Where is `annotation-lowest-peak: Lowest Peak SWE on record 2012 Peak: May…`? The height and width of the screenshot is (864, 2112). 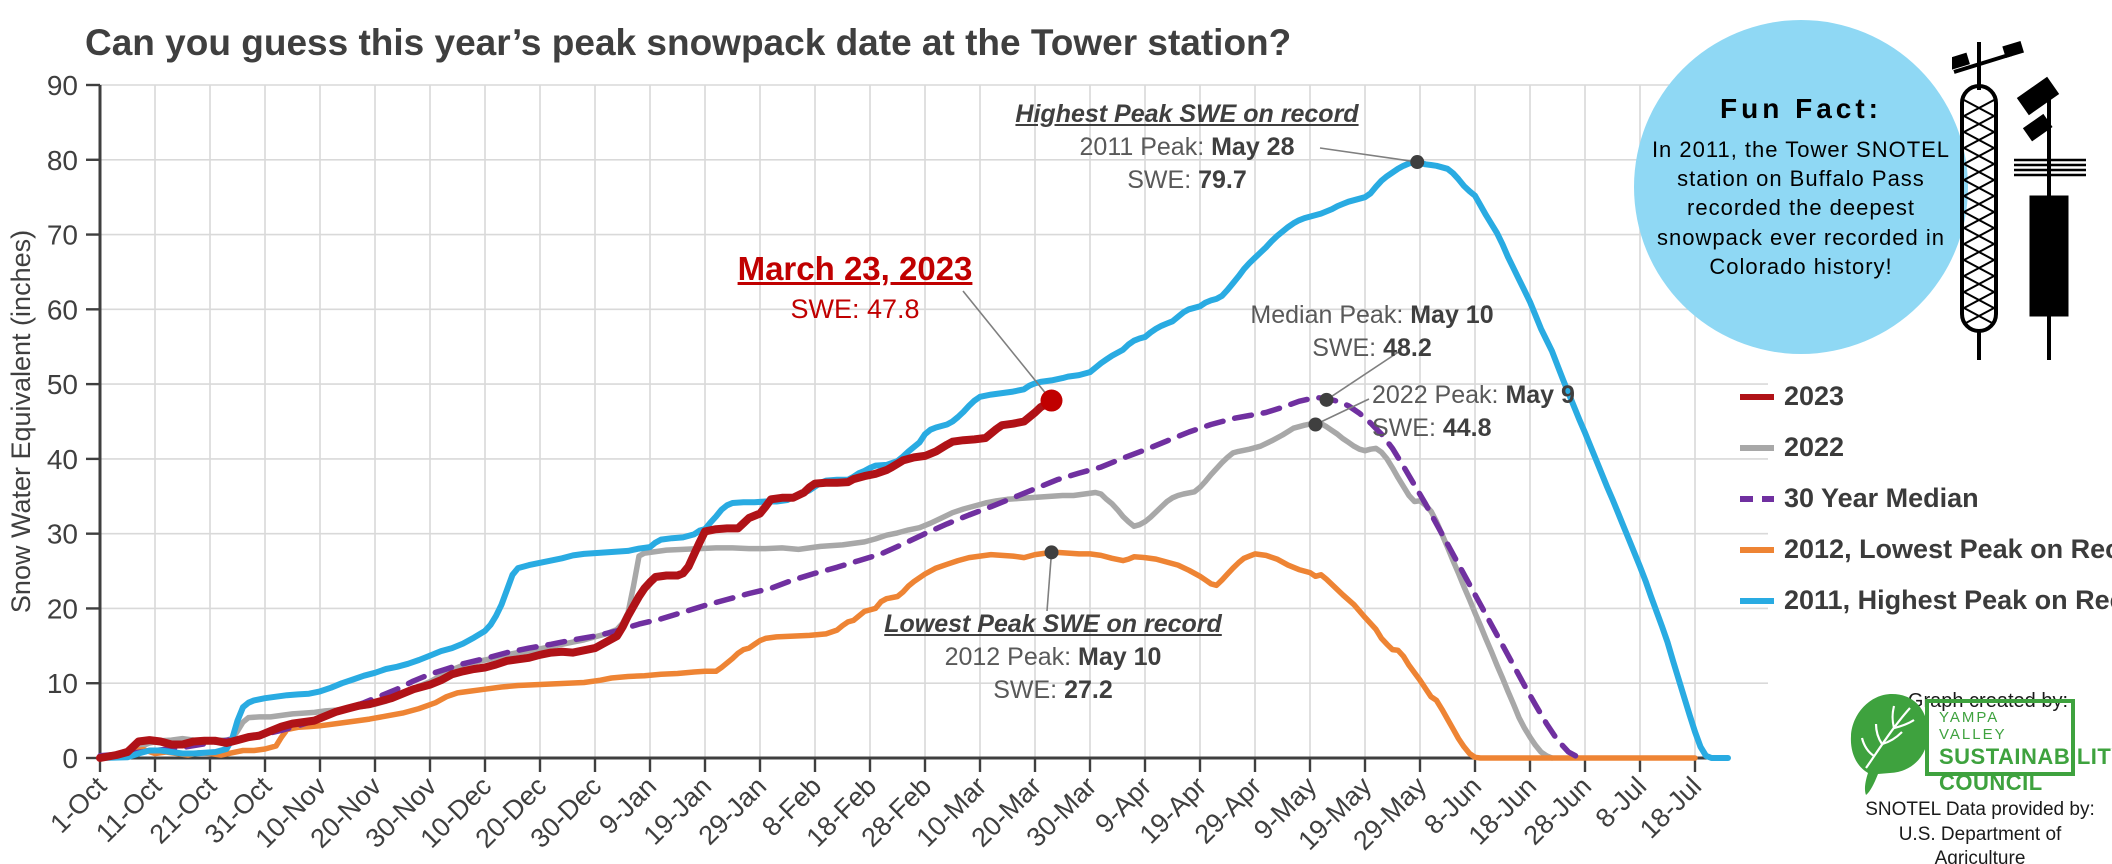
annotation-lowest-peak: Lowest Peak SWE on record 2012 Peak: May… is located at coordinates (1053, 657).